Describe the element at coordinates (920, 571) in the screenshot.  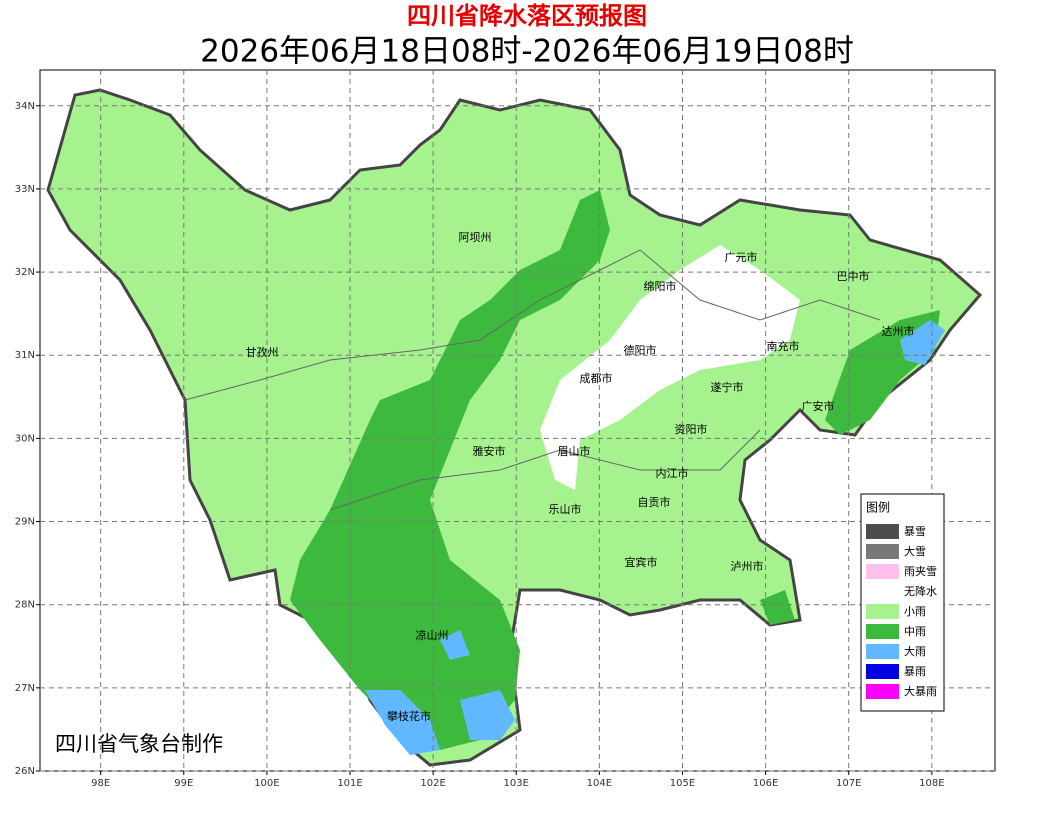
I see `legend-label: 雨夹雪` at that location.